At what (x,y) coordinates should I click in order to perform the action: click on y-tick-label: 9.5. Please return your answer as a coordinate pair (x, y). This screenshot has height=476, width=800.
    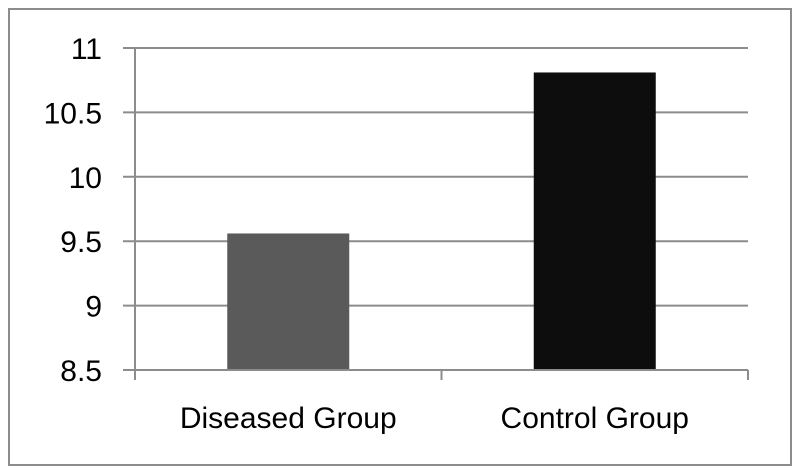
    Looking at the image, I should click on (81, 242).